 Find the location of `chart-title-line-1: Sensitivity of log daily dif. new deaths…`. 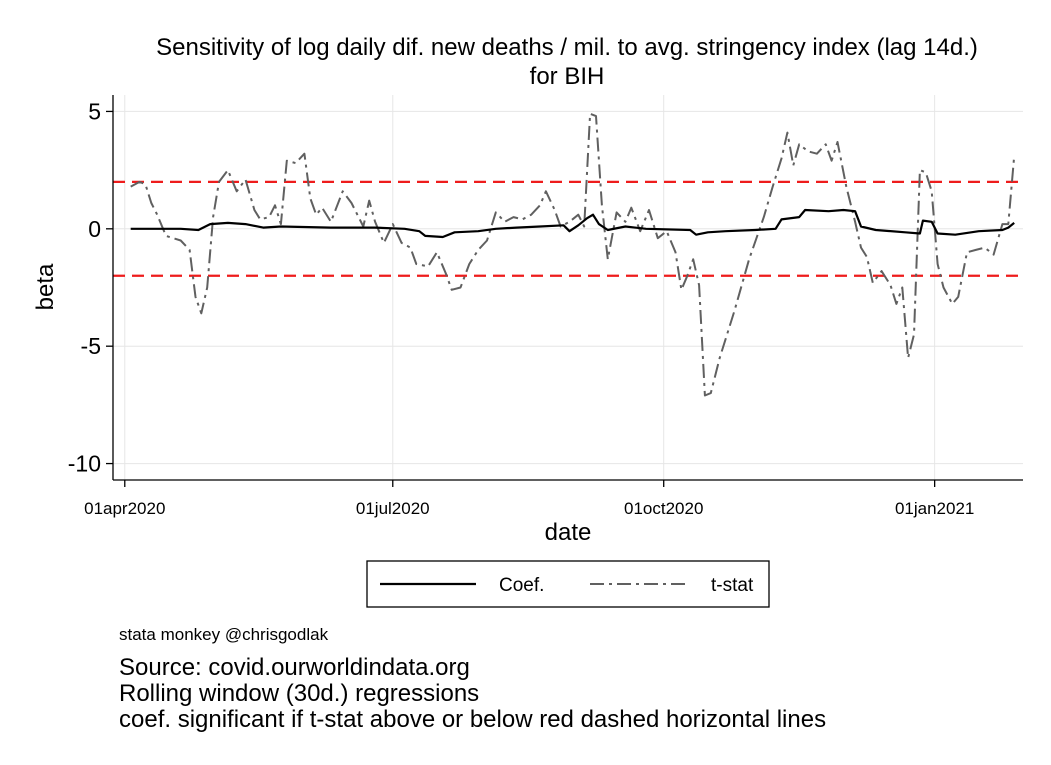

chart-title-line-1: Sensitivity of log daily dif. new deaths… is located at coordinates (567, 47).